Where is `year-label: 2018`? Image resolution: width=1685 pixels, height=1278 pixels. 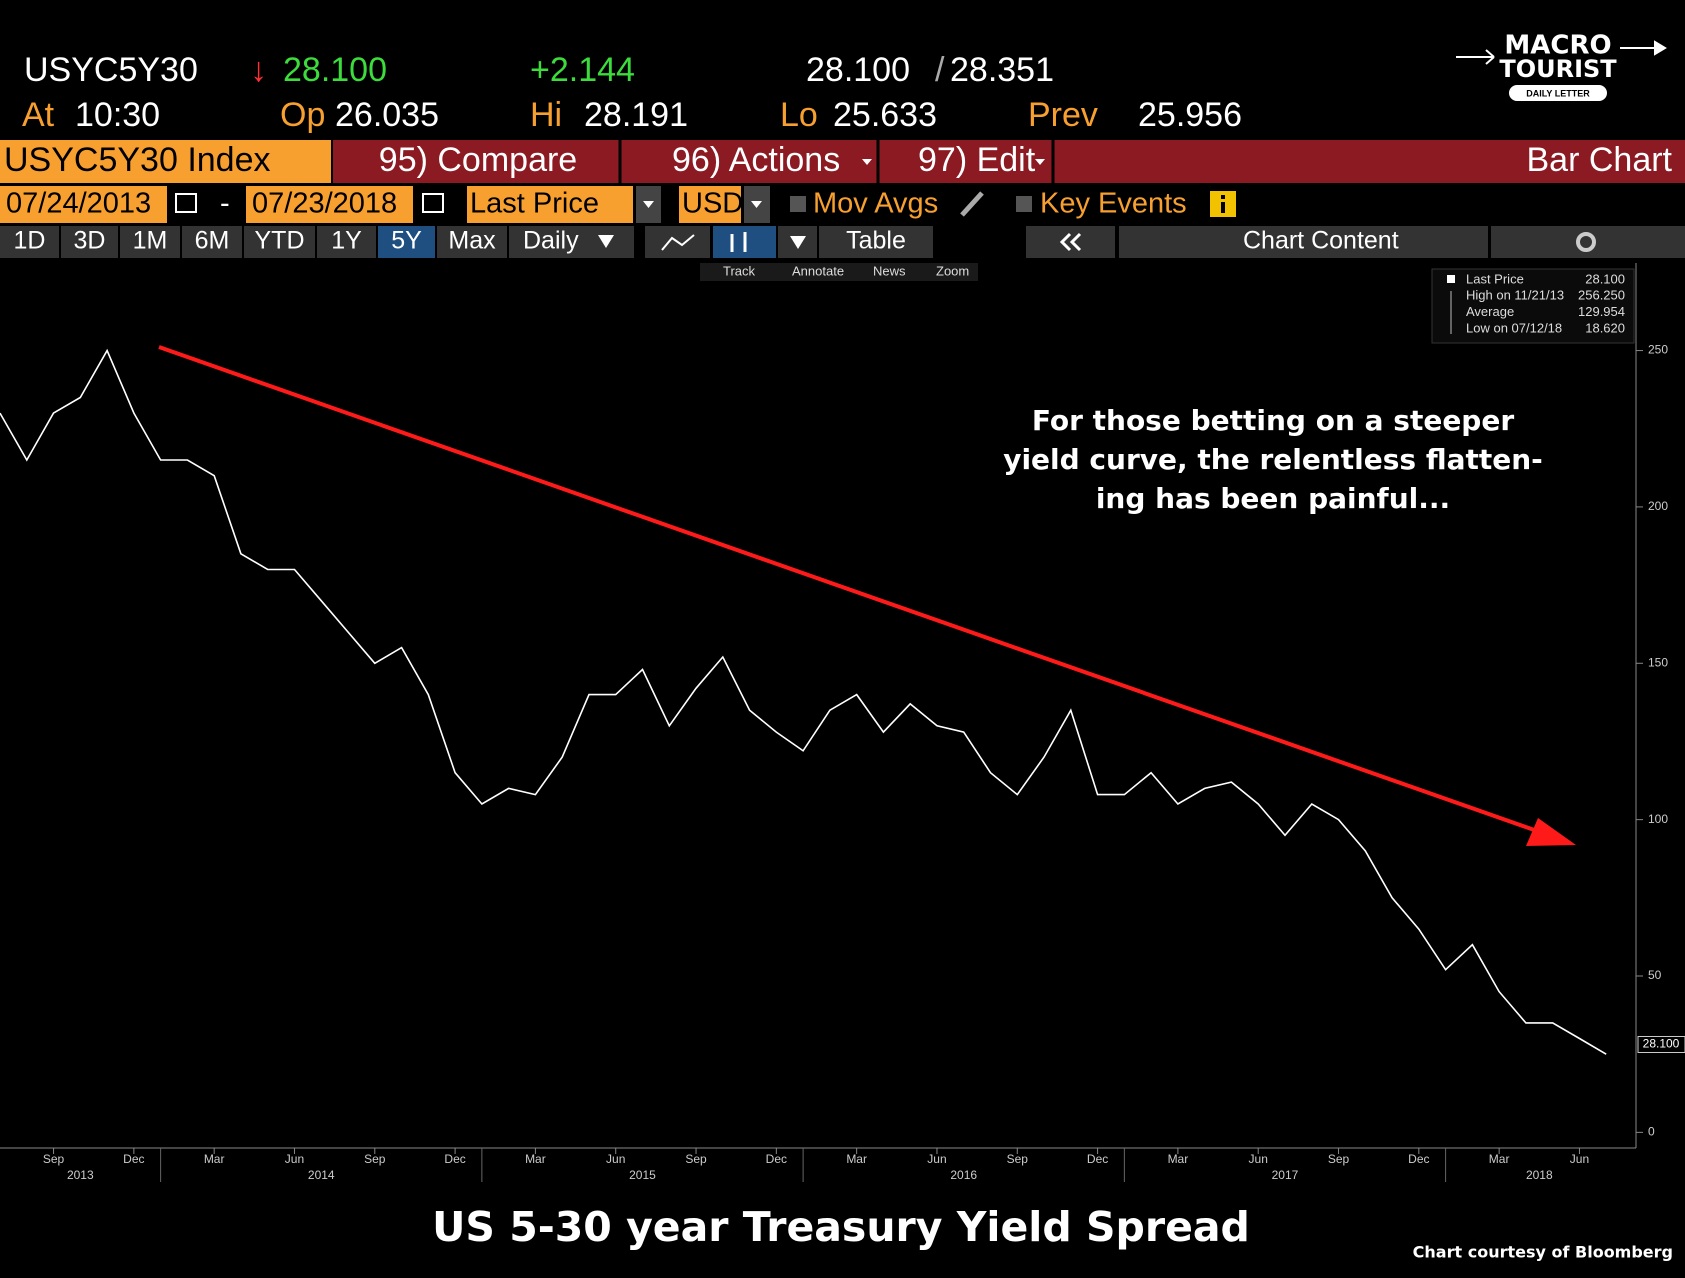 year-label: 2018 is located at coordinates (1539, 1175).